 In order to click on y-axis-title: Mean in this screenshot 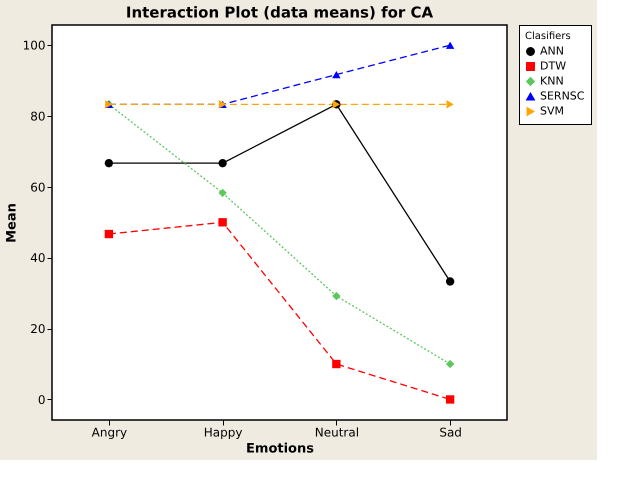, I will do `click(12, 223)`.